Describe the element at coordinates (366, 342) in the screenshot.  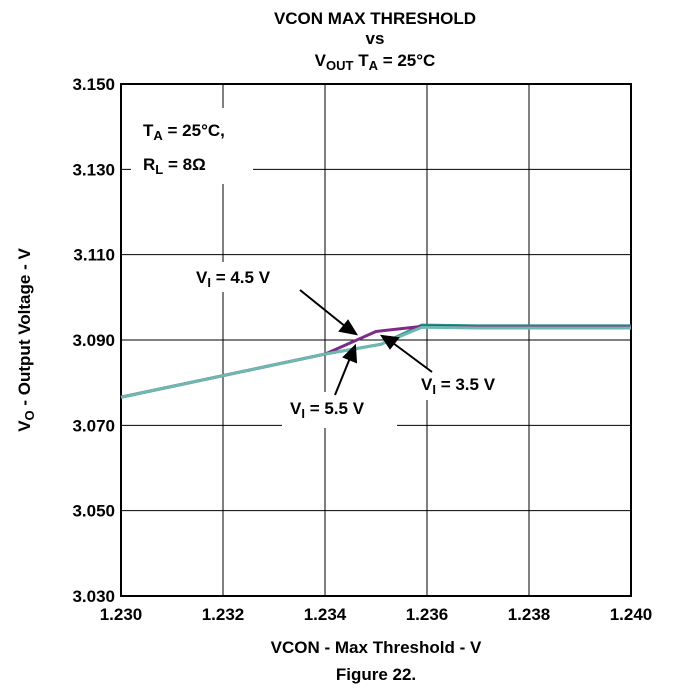
I see `annotation-arrows` at that location.